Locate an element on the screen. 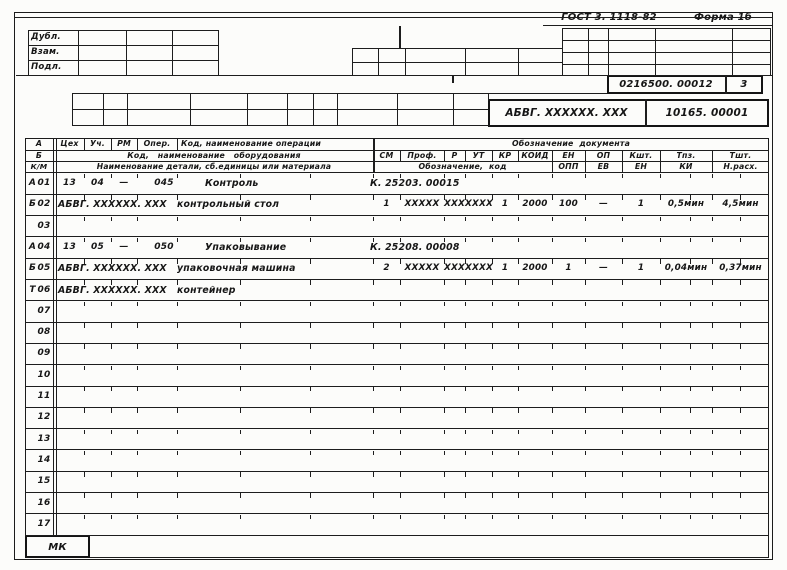 The width and height of the screenshot is (787, 570). header-col-label: КР is located at coordinates (505, 155).